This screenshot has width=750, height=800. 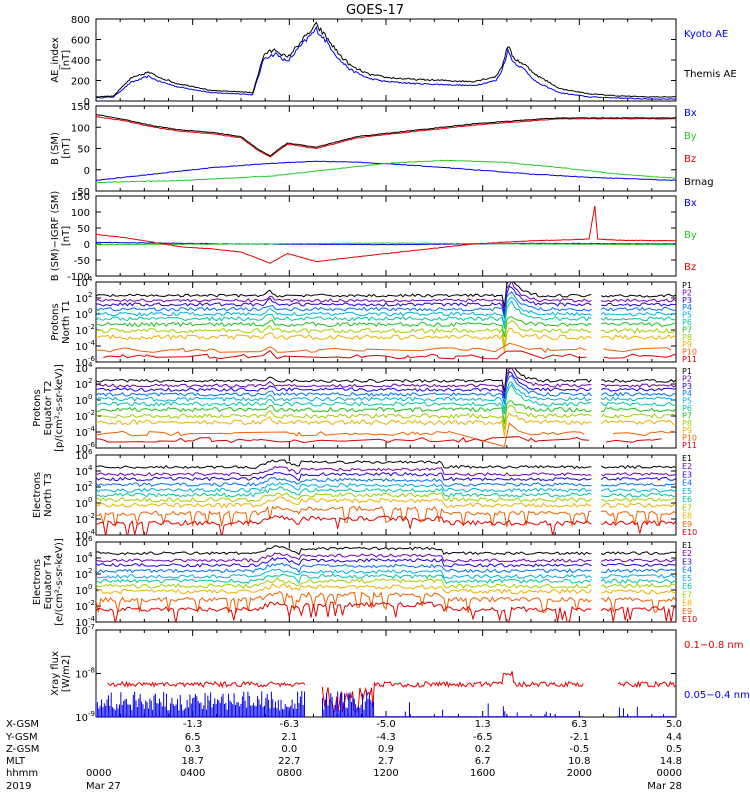 What do you see at coordinates (90, 311) in the screenshot?
I see `y-tick-exponent: 0` at bounding box center [90, 311].